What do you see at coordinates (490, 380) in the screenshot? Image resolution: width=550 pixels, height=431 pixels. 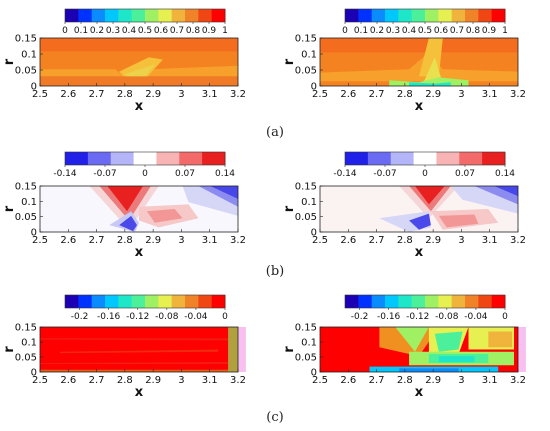 I see `x-tick-label: 3.1` at bounding box center [490, 380].